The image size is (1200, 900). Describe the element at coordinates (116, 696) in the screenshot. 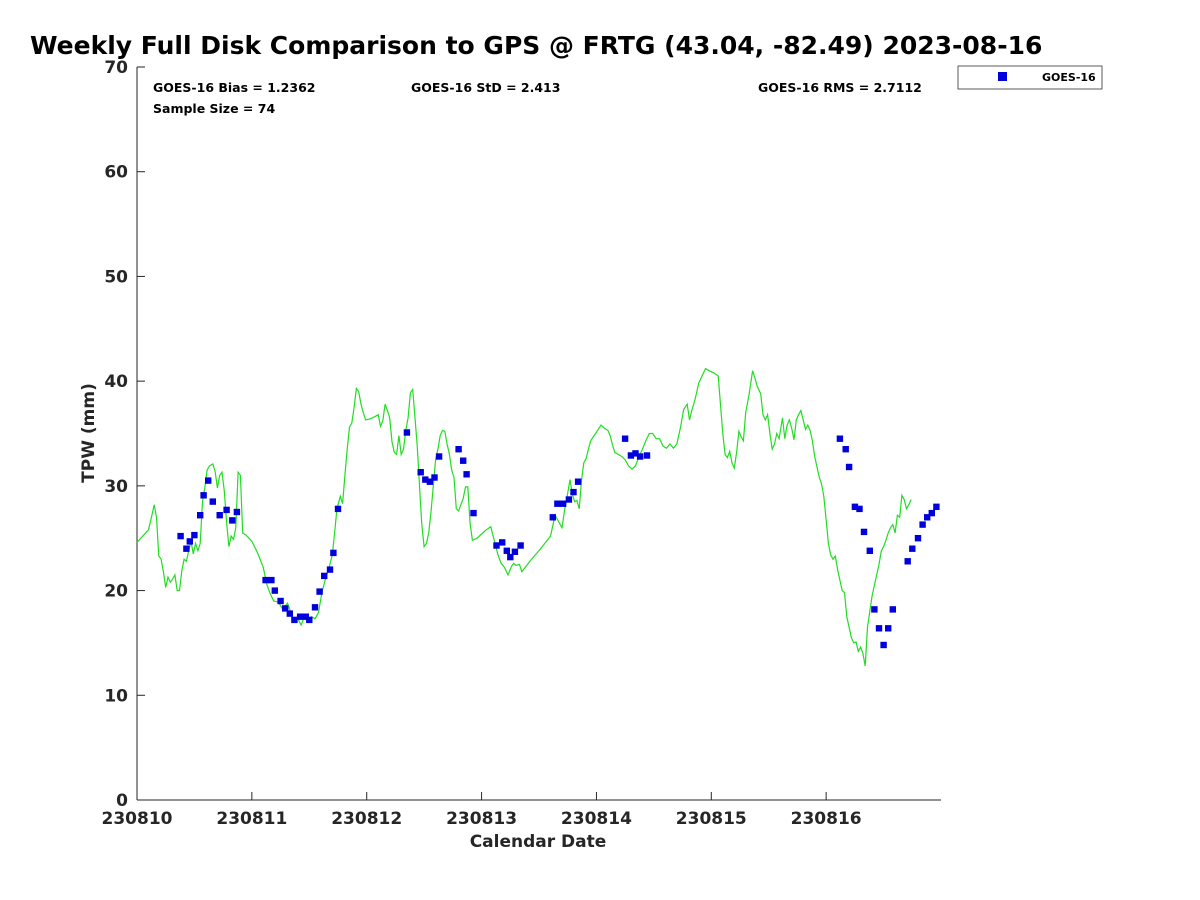

I see `y-tick-label: 10` at that location.